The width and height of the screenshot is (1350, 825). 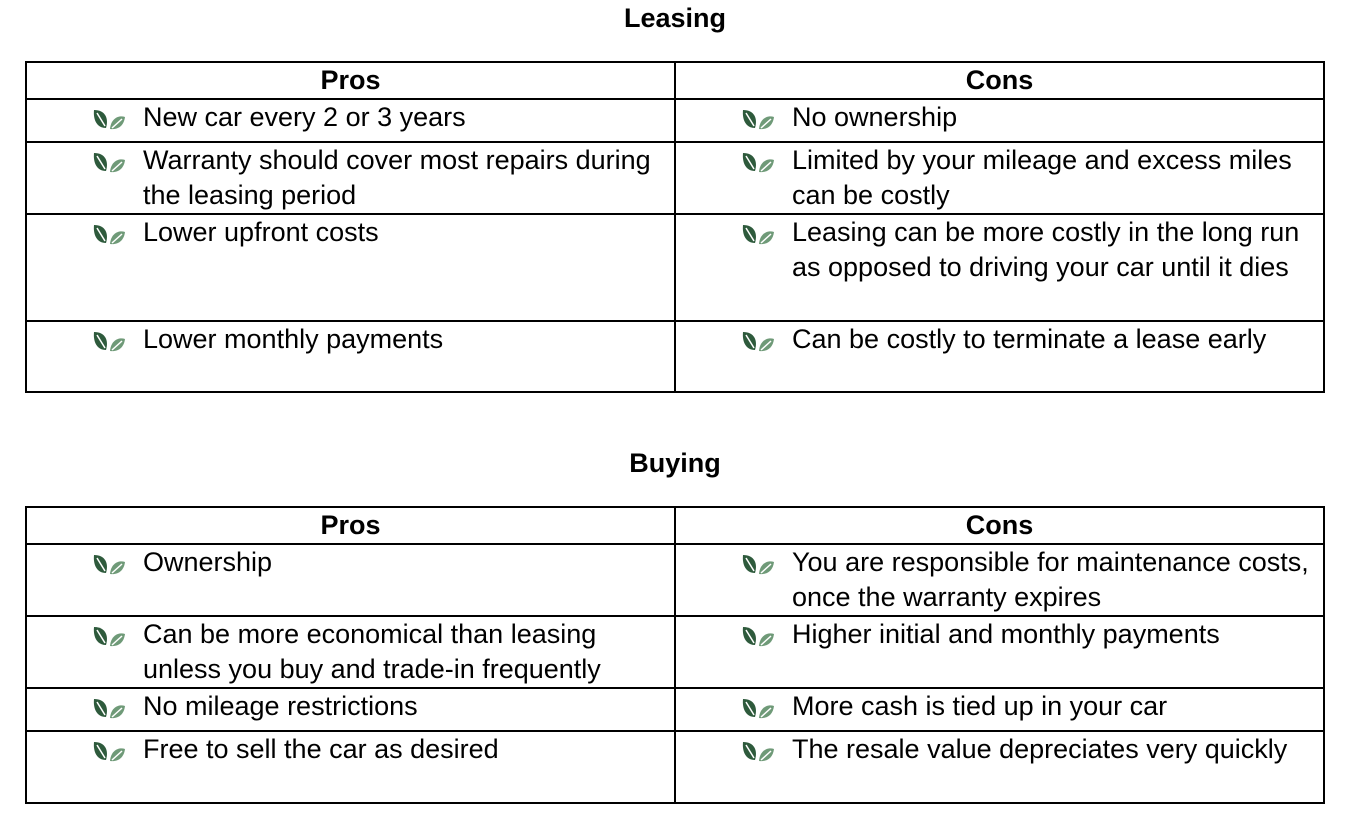 What do you see at coordinates (350, 767) in the screenshot?
I see `pro-cell: Free to sell the car as desired` at bounding box center [350, 767].